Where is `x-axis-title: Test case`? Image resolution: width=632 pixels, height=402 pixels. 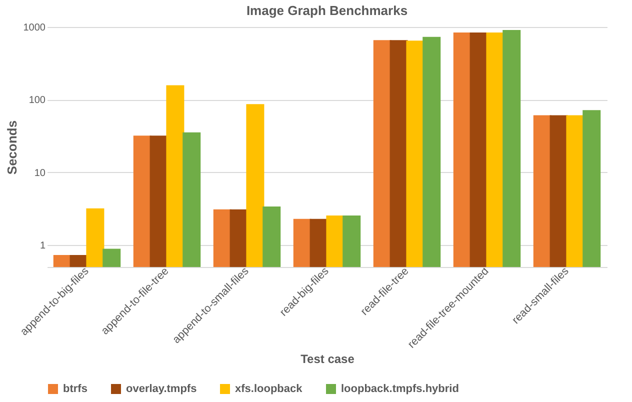
x-axis-title: Test case is located at coordinates (327, 359).